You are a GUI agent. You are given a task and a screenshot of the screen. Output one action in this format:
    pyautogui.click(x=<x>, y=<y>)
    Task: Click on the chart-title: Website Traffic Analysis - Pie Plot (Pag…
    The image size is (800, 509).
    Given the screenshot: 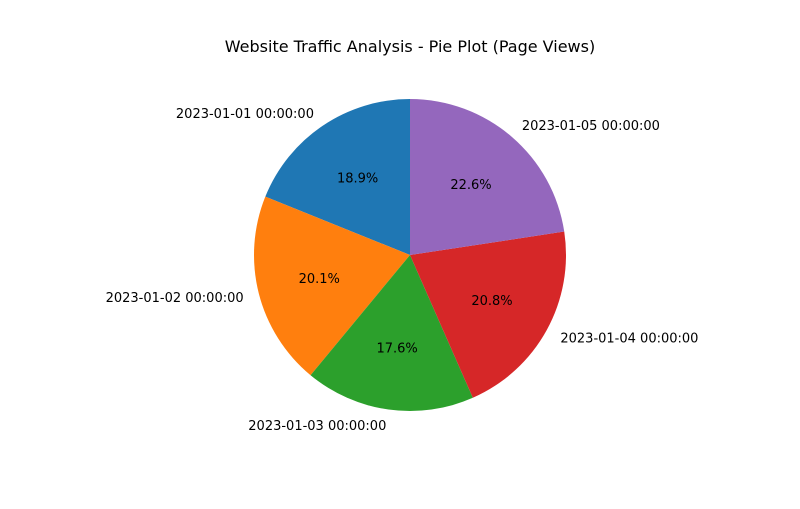 What is the action you would take?
    pyautogui.click(x=410, y=46)
    